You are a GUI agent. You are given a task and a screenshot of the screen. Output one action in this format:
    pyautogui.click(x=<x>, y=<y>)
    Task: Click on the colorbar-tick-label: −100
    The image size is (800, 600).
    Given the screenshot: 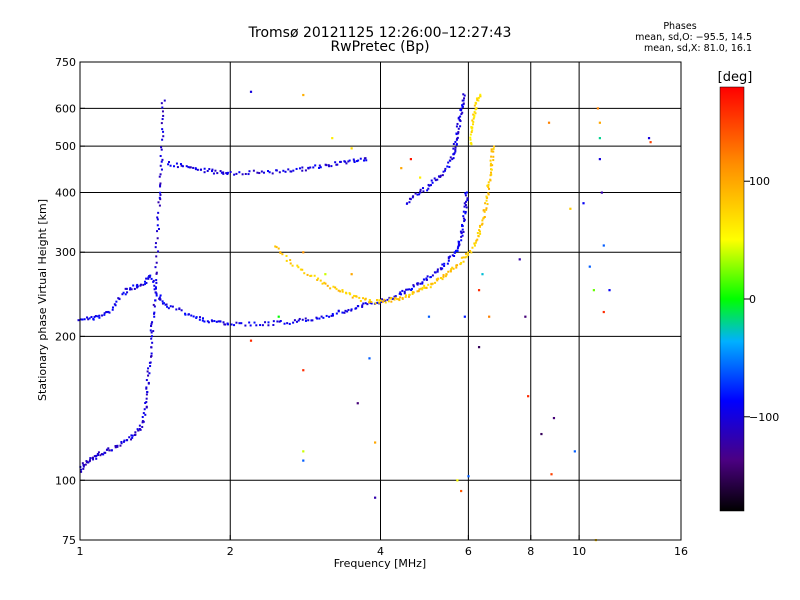 What is the action you would take?
    pyautogui.click(x=764, y=417)
    